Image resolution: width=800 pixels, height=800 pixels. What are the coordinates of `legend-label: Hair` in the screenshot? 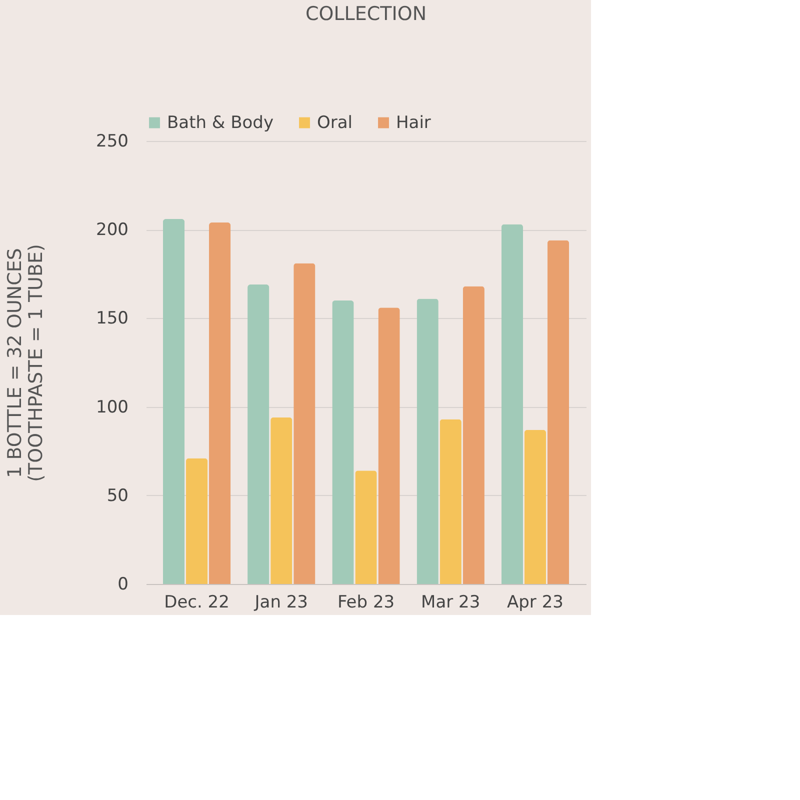 It's located at (413, 122).